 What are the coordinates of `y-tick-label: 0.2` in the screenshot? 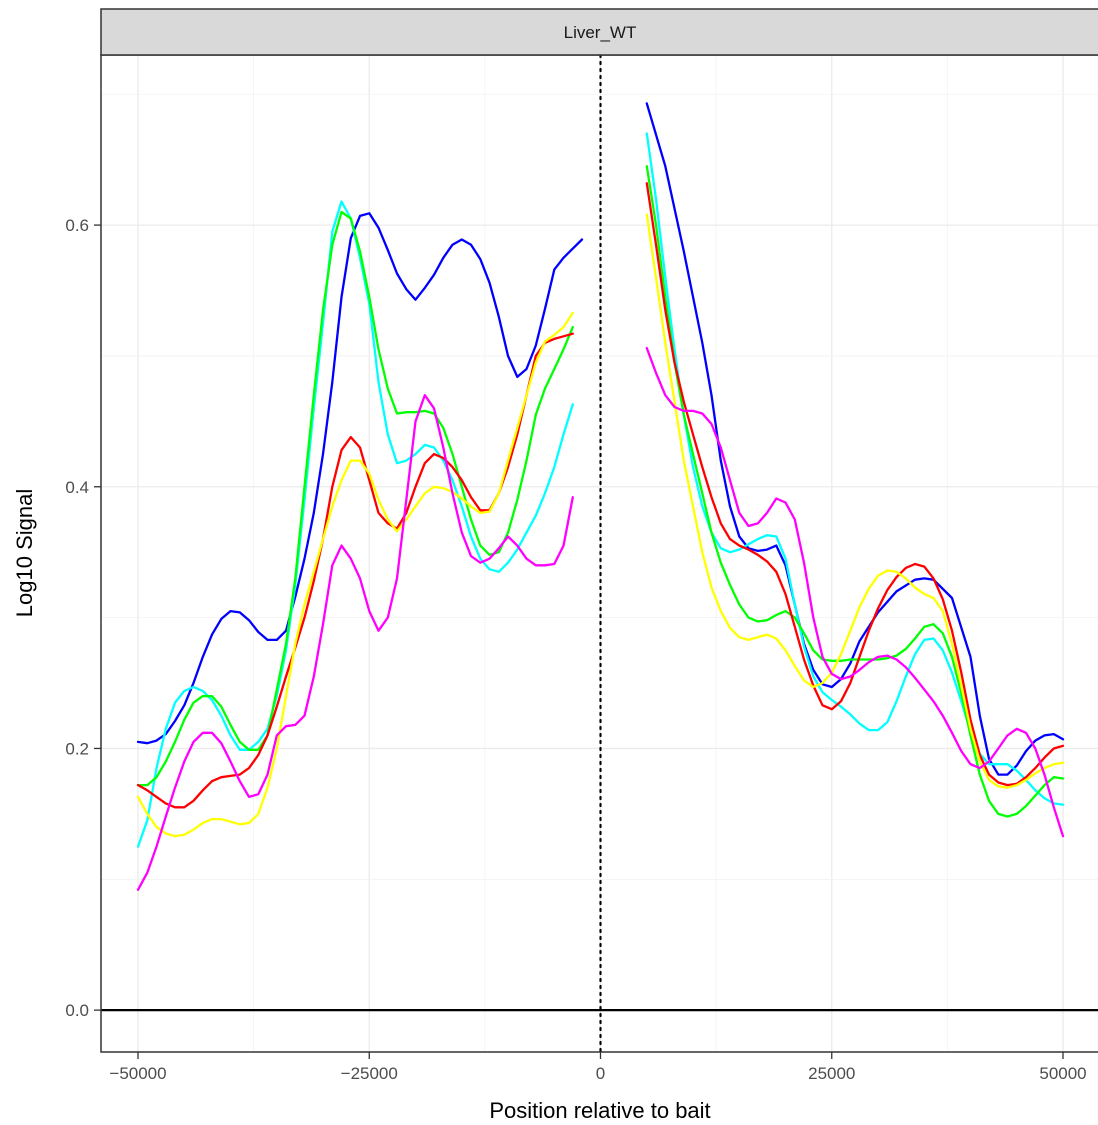 It's located at (77, 748).